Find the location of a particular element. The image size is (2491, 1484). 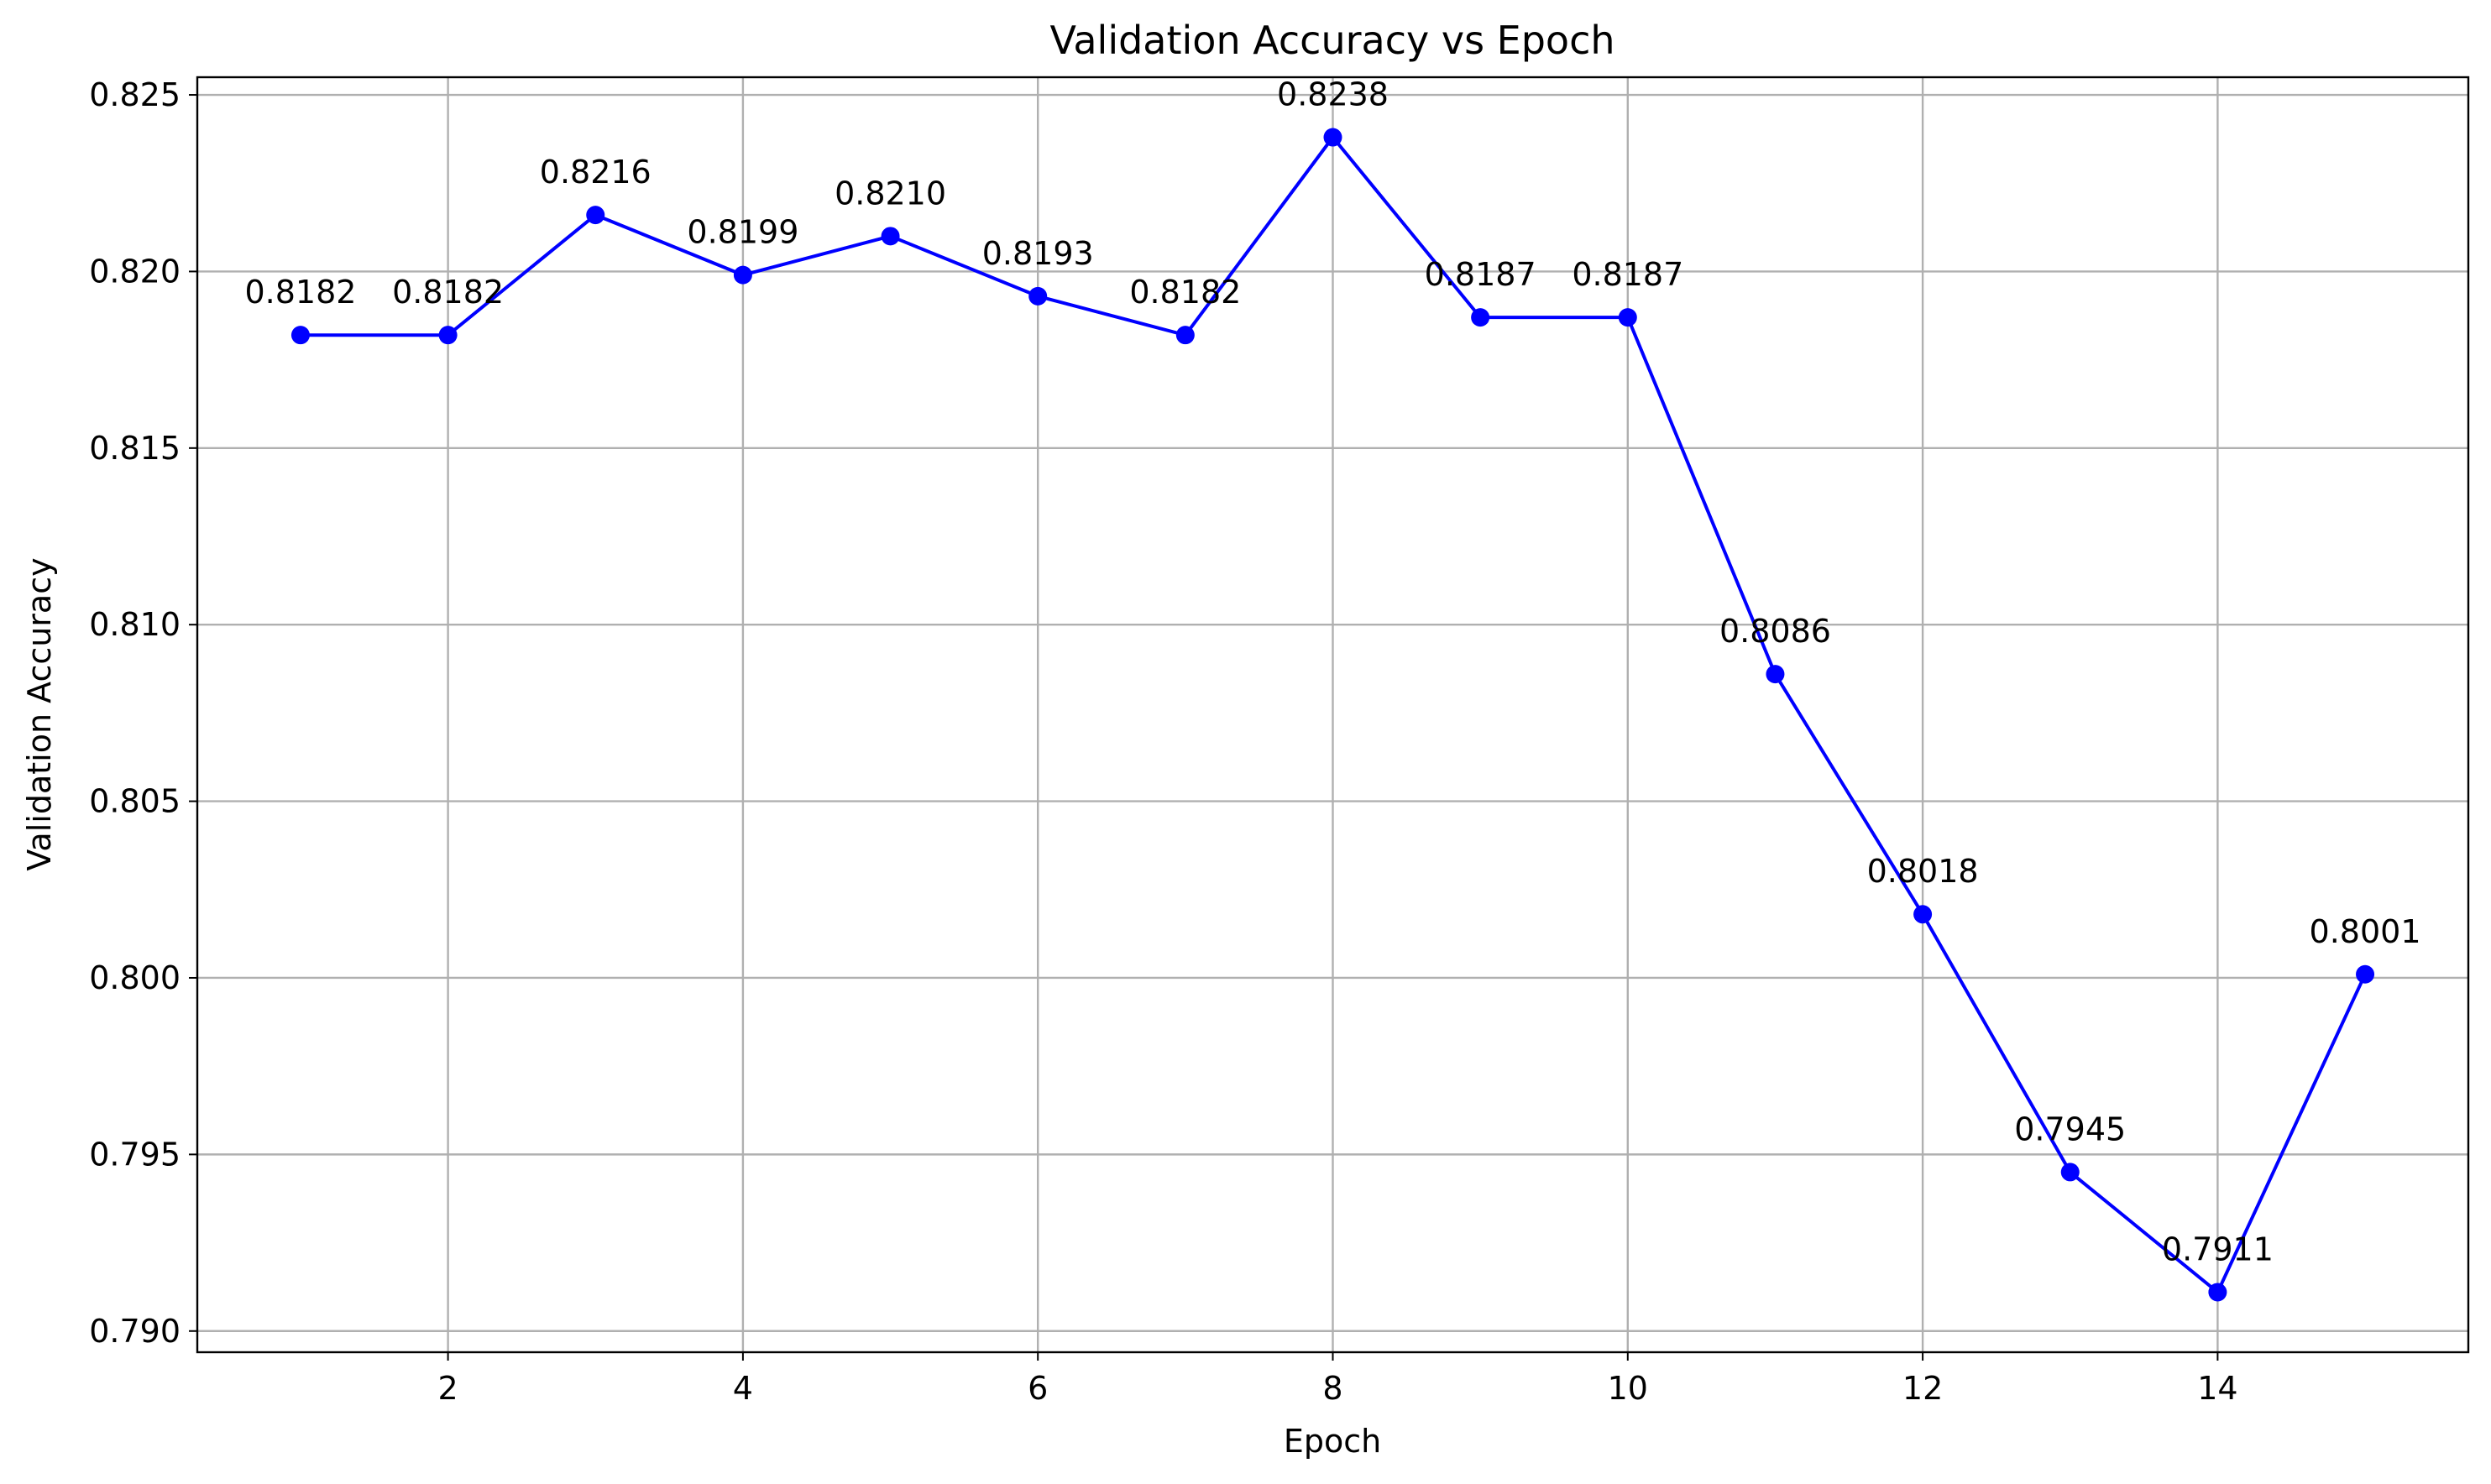

data-point-label: 0.8216 is located at coordinates (596, 172).